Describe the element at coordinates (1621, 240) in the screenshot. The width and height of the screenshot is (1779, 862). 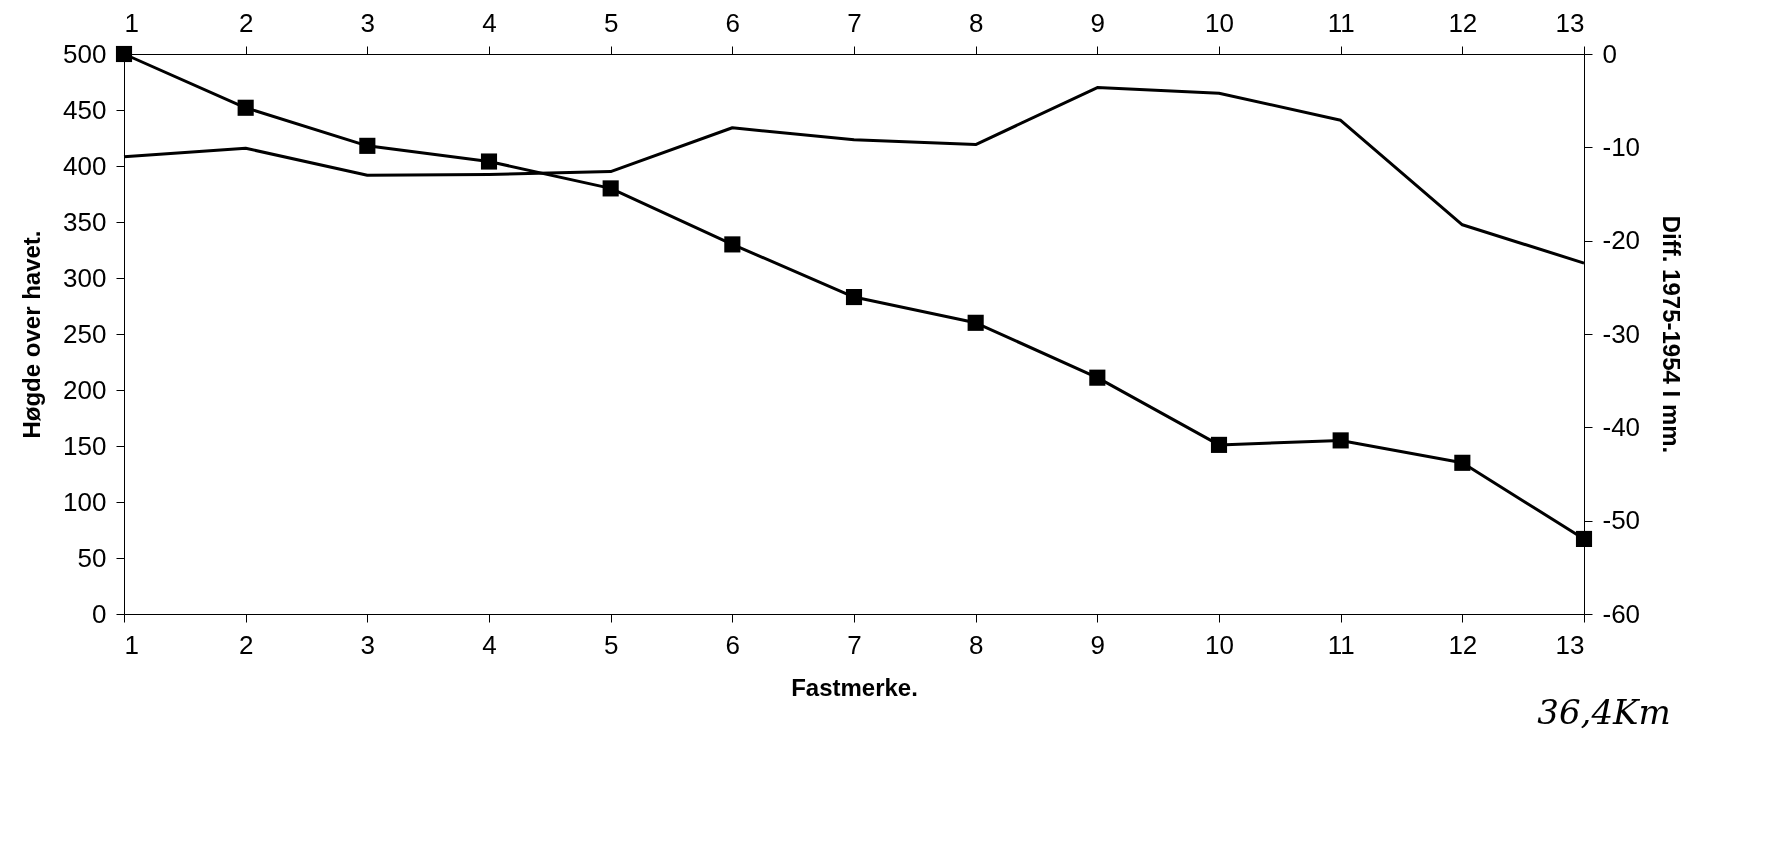
I see `y2-tick-label: -20` at that location.